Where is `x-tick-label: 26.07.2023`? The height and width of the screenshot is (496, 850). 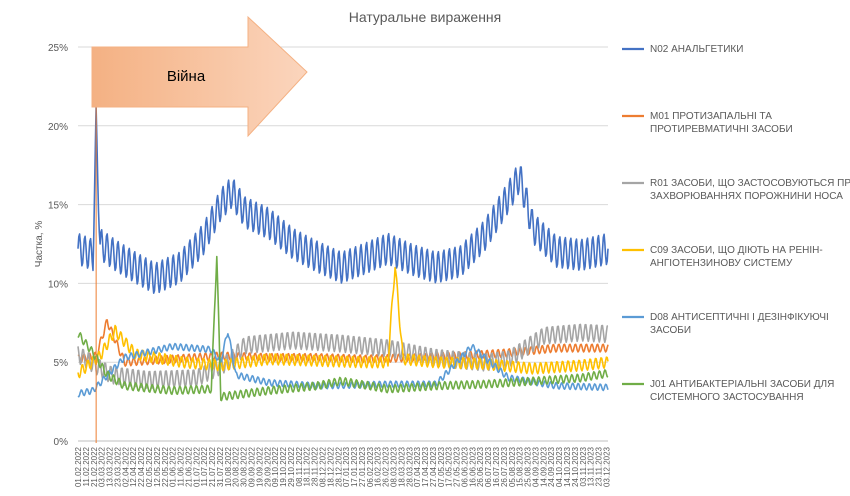 x-tick-label: 26.07.2023 is located at coordinates (504, 466).